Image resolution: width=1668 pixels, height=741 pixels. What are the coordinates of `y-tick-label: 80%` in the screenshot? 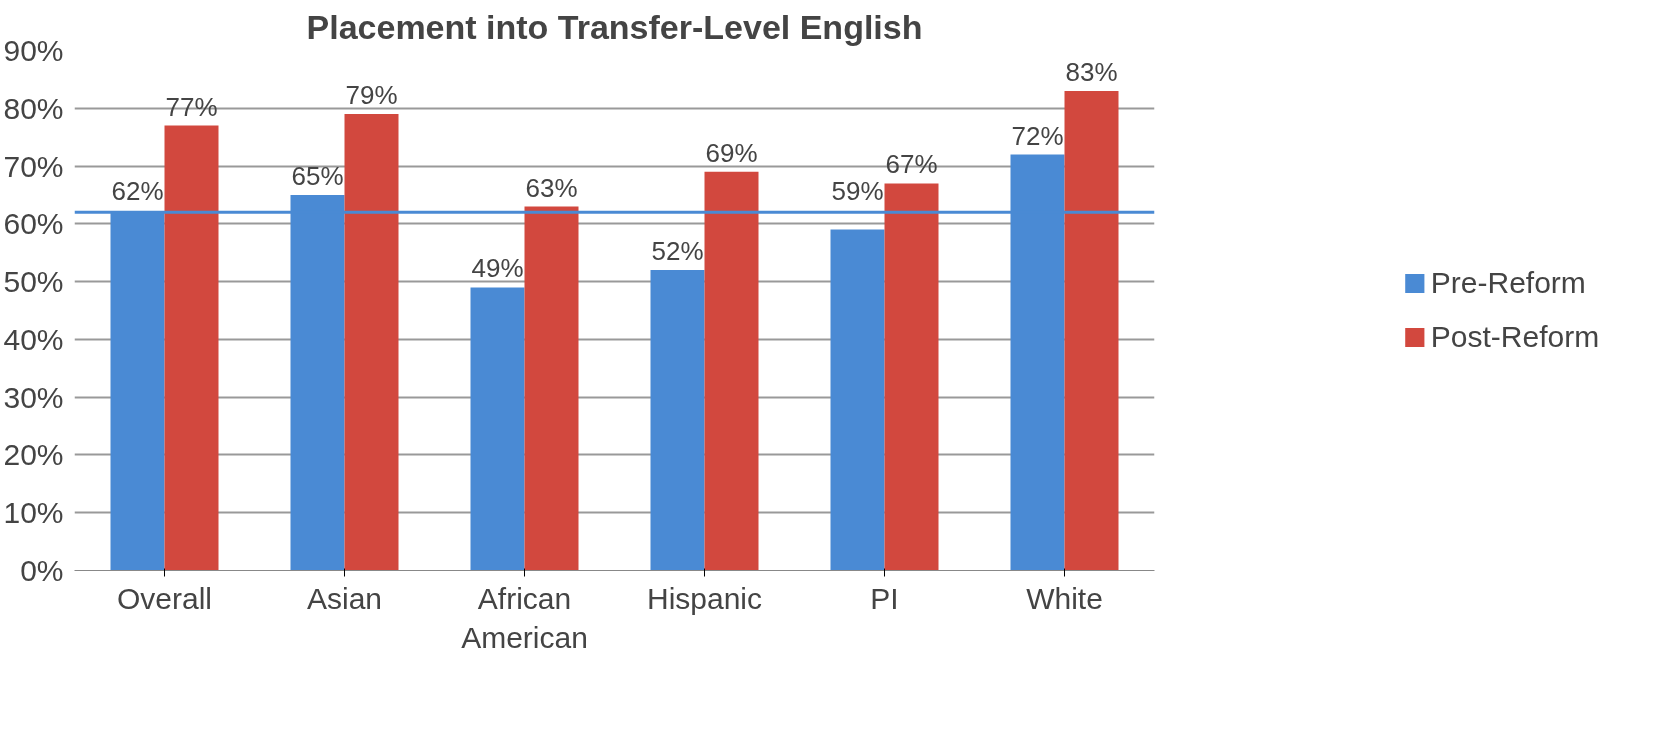 It's located at (33, 108).